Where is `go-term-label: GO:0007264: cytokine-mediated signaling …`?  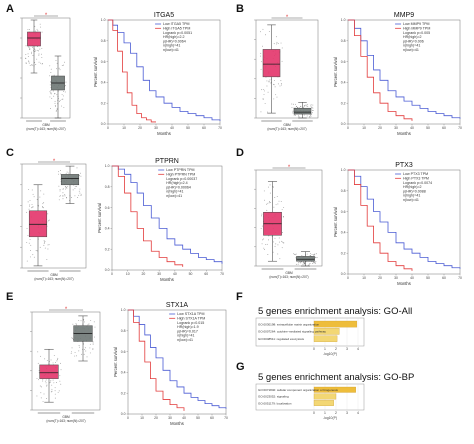 go-term-label: GO:0007264: cytokine-mediated signaling … is located at coordinates (292, 332).